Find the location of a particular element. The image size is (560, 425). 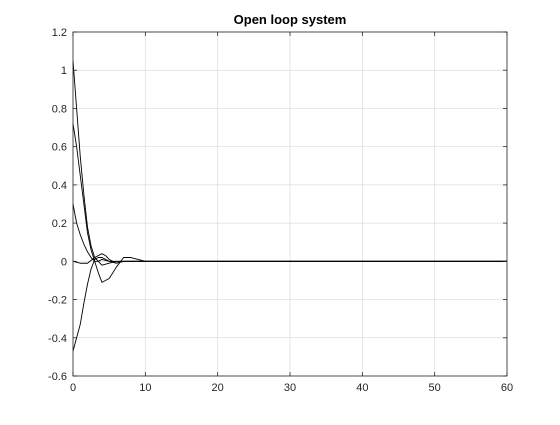

y-tick-label: -0.6 is located at coordinates (57, 377).